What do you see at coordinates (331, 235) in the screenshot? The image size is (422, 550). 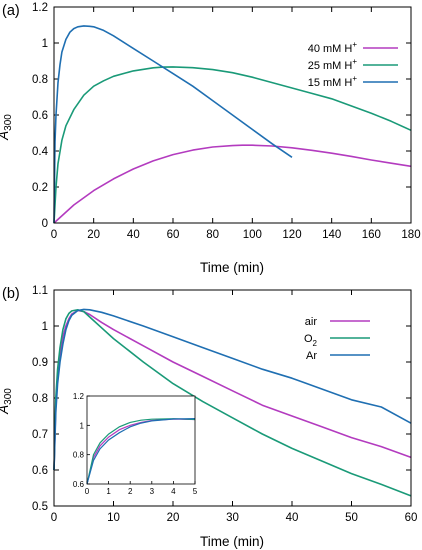 I see `x-tick-label: 140` at bounding box center [331, 235].